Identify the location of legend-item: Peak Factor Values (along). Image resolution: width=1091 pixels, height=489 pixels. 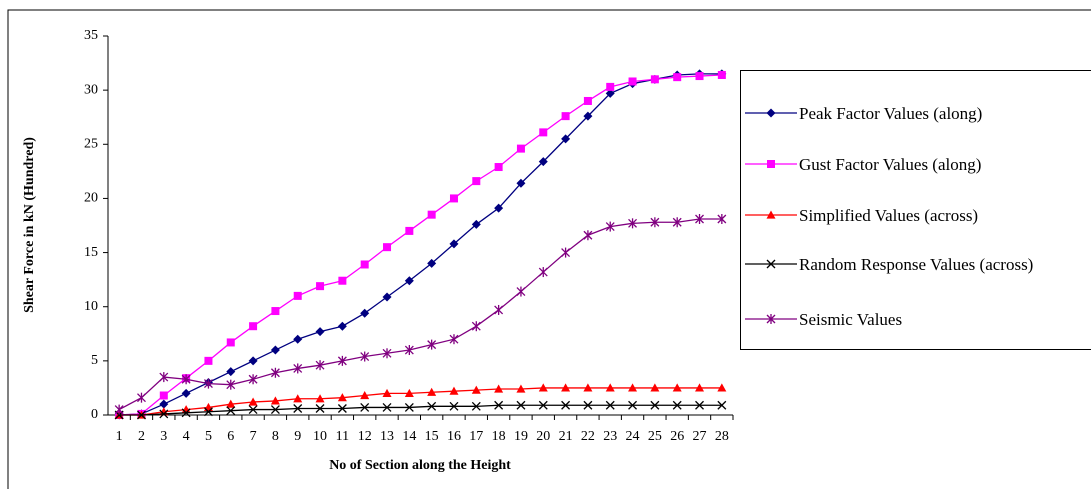
(910, 113).